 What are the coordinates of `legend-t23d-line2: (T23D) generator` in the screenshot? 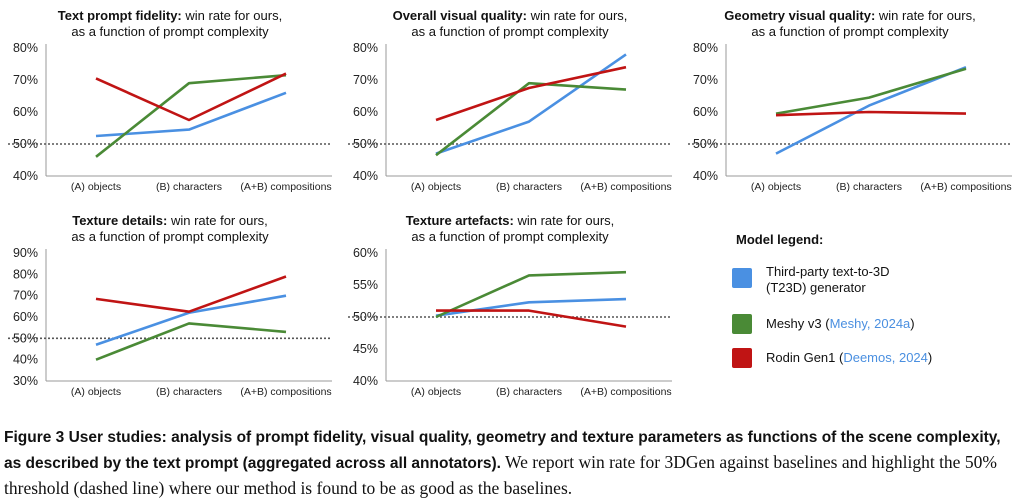 It's located at (816, 287).